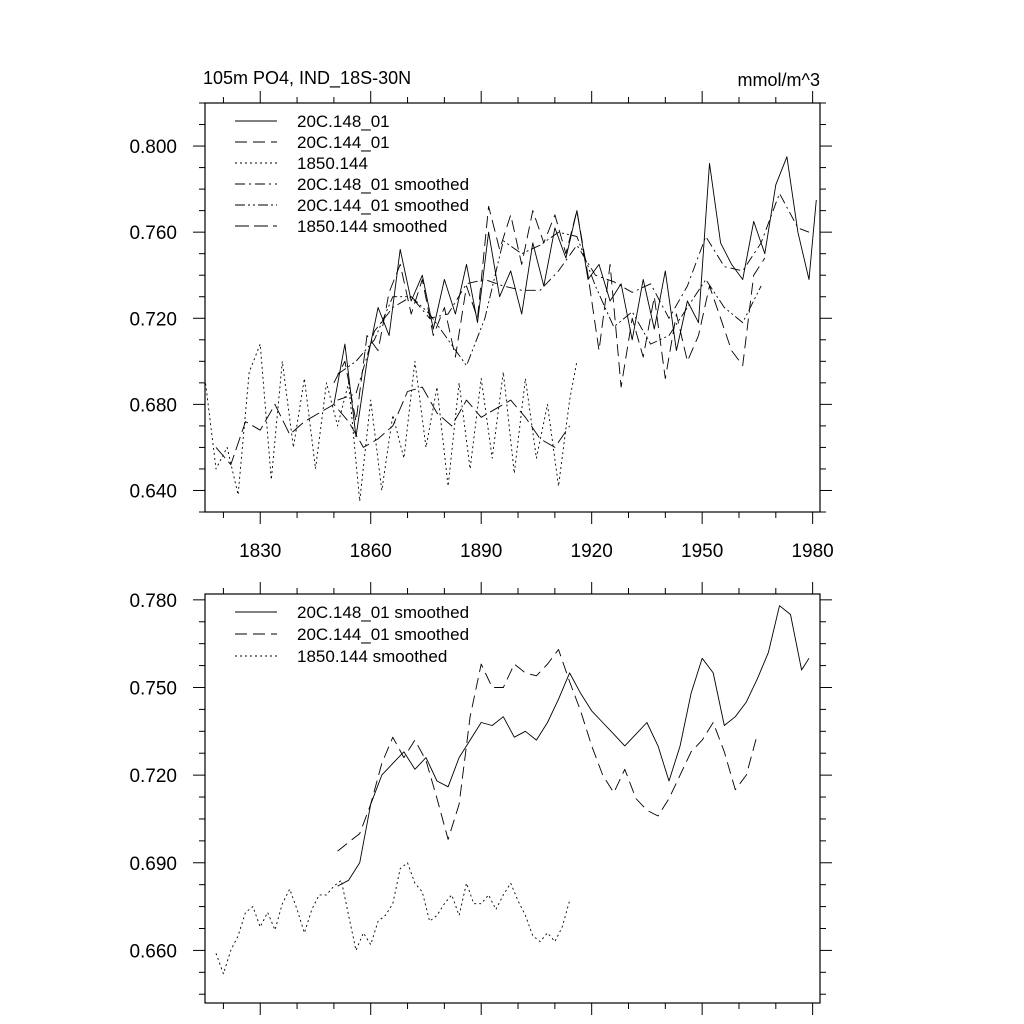 Image resolution: width=1024 pixels, height=1024 pixels. What do you see at coordinates (153, 601) in the screenshot?
I see `y-tick-label: 0.780` at bounding box center [153, 601].